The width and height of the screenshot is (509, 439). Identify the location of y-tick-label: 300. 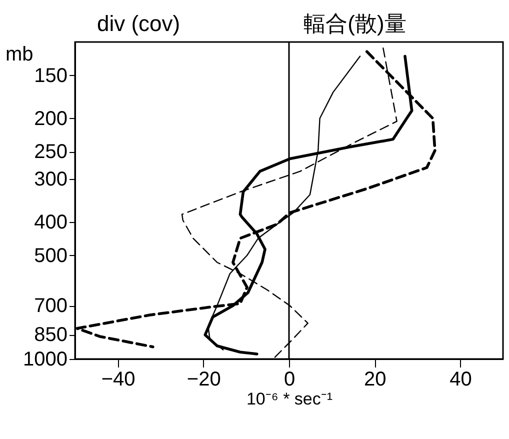
(51, 179).